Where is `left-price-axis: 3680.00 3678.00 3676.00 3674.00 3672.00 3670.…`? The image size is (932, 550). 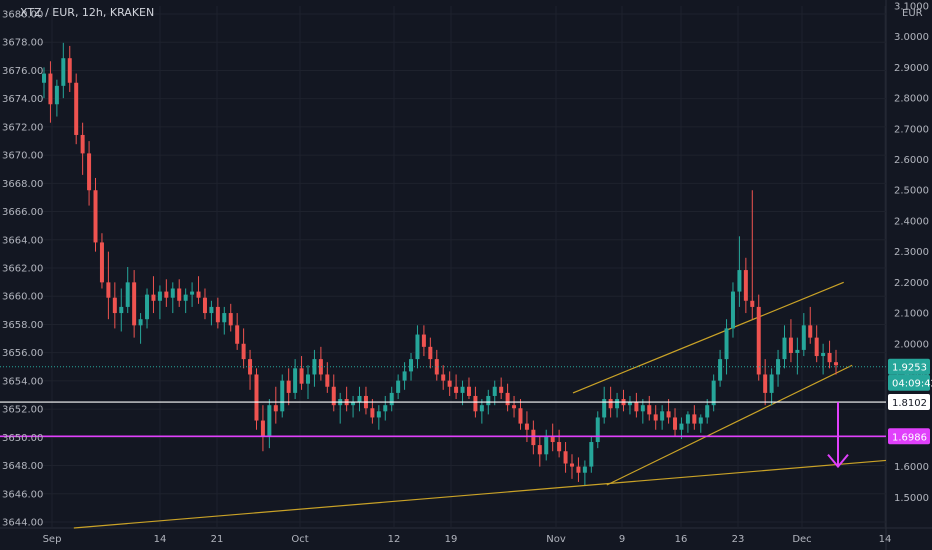
left-price-axis: 3680.00 3678.00 3676.00 3674.00 3672.00 3670.… is located at coordinates (22, 269).